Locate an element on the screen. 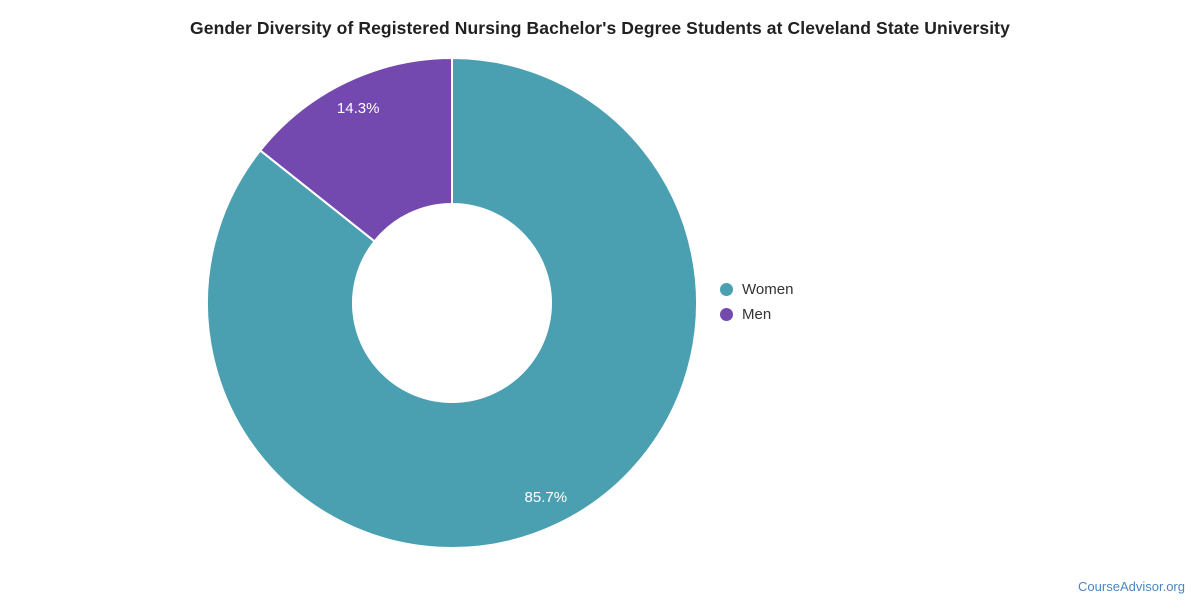  legend-item-women: Women is located at coordinates (756, 289).